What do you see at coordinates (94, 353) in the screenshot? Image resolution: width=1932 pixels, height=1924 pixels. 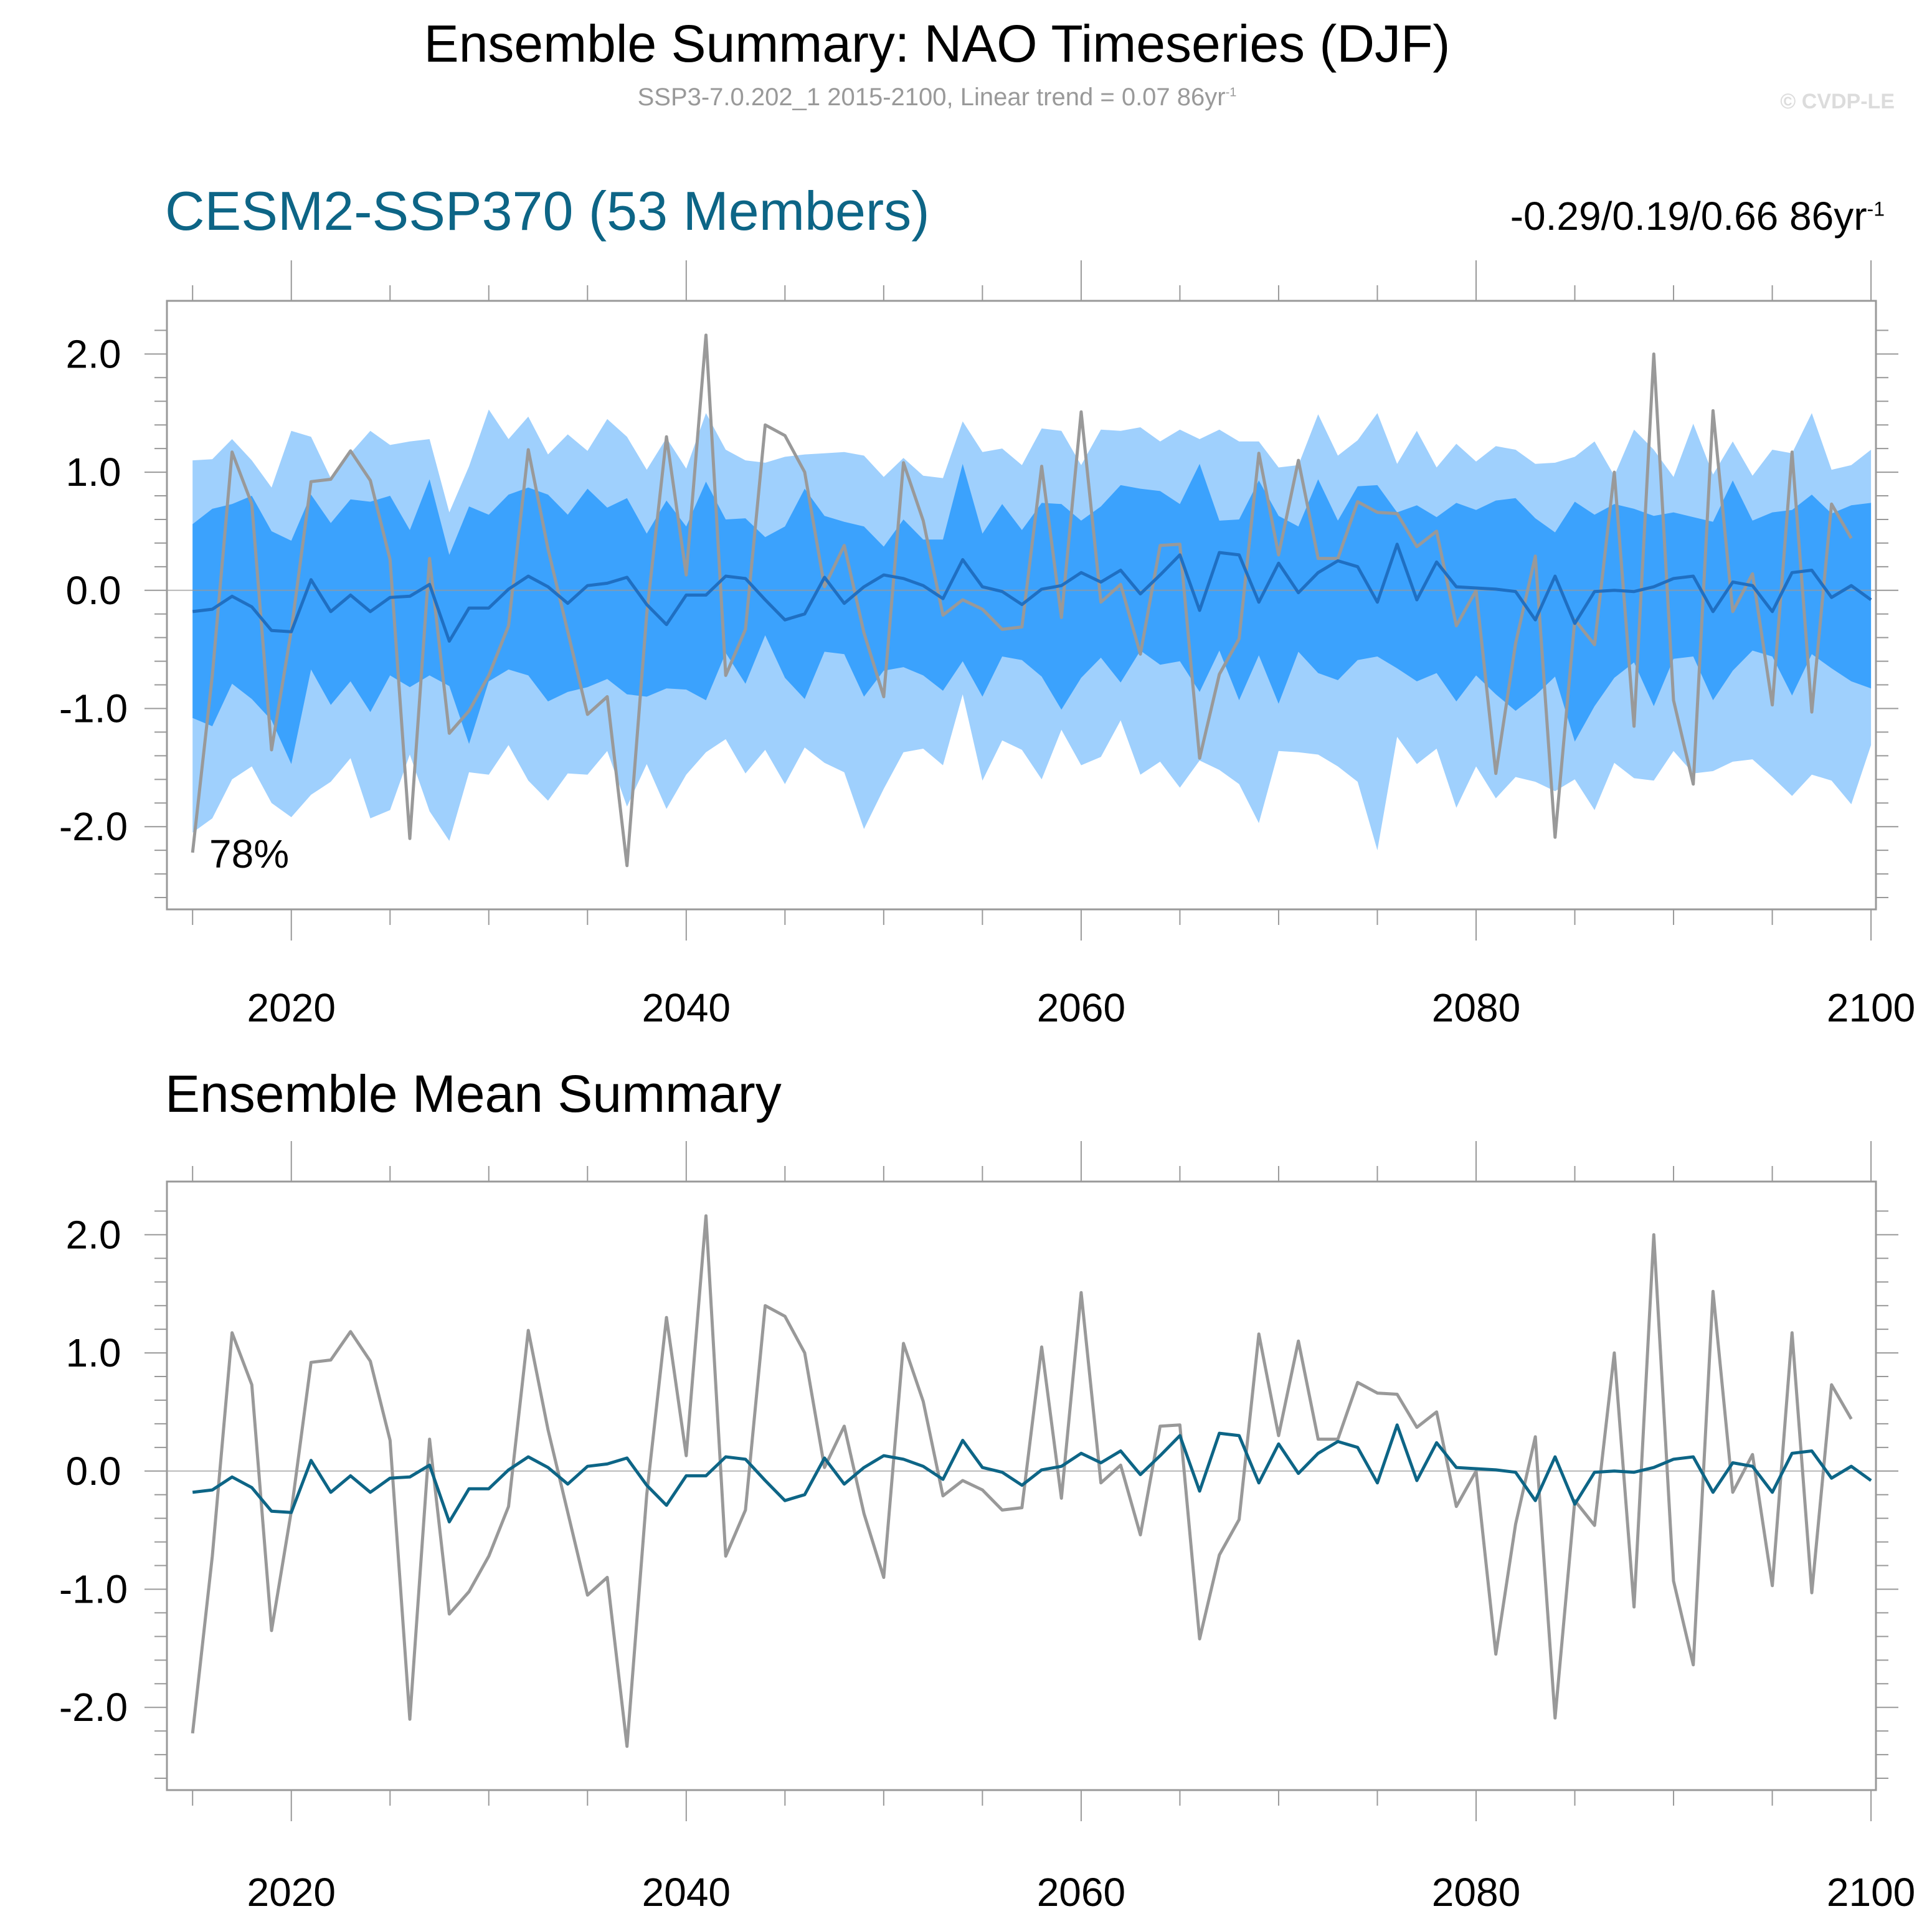 I see `panel1-ytick-label: 2.0` at bounding box center [94, 353].